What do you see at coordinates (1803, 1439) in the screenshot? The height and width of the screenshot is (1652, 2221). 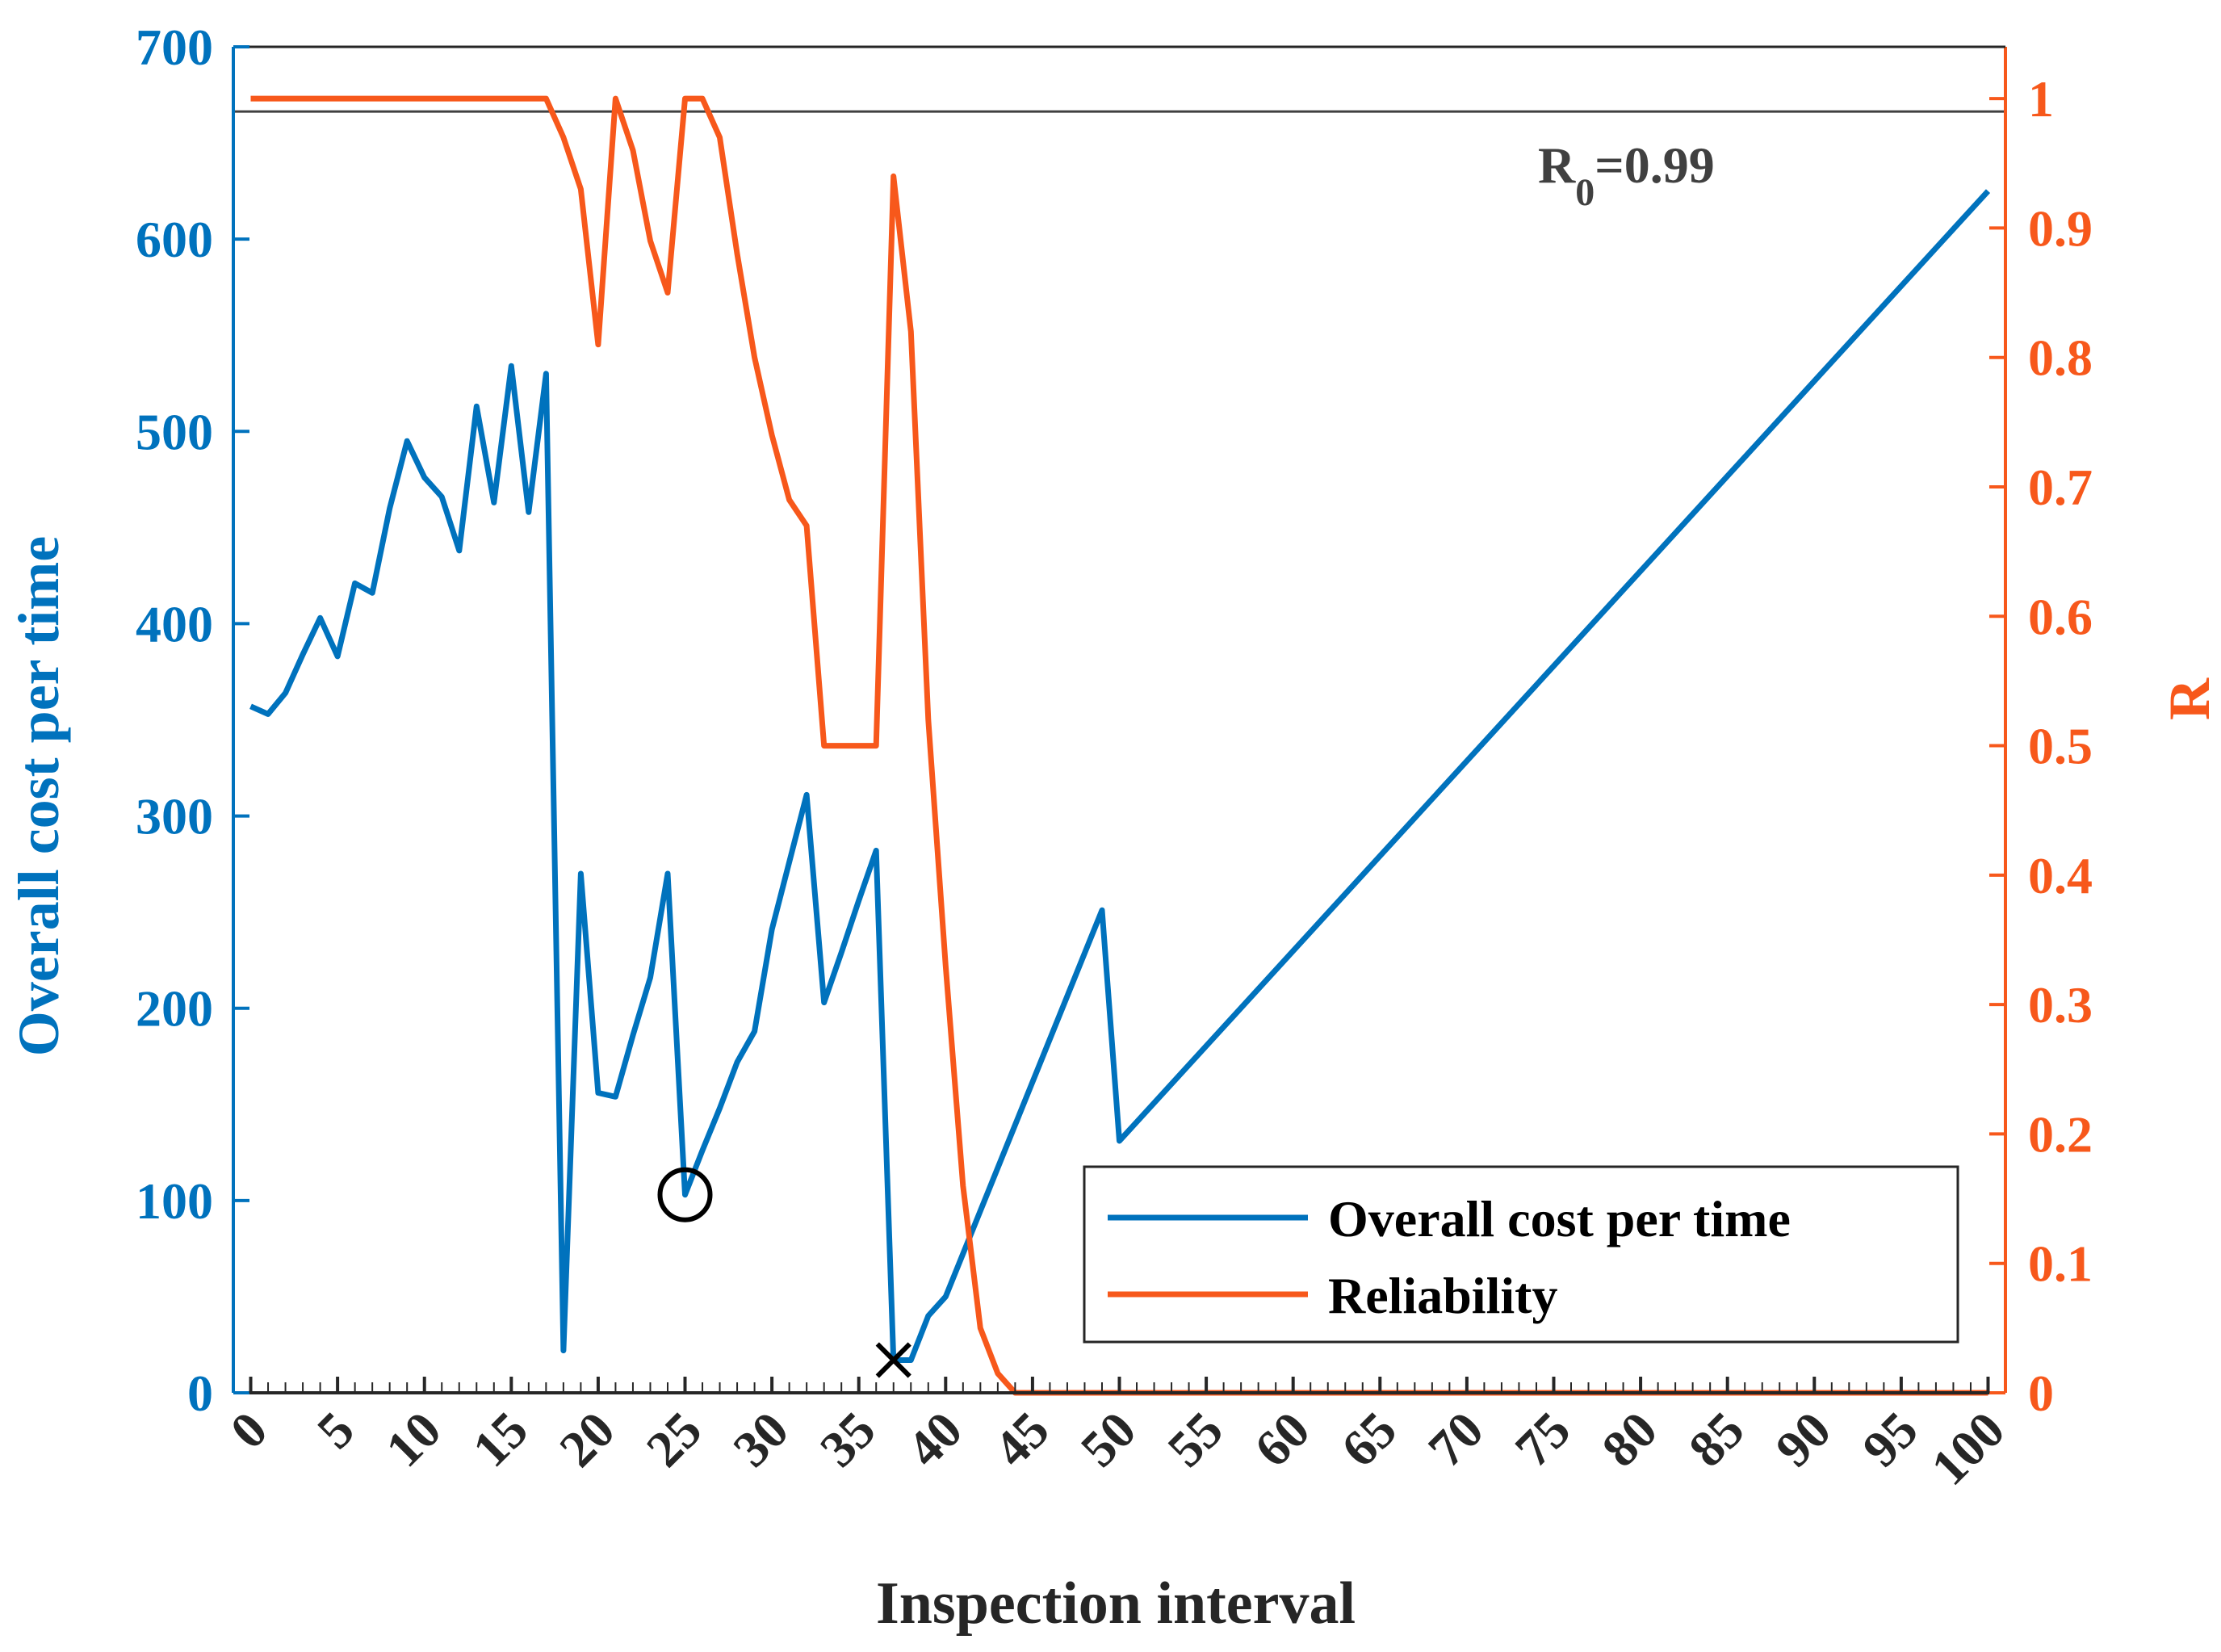 I see `x-tick-label: 90` at bounding box center [1803, 1439].